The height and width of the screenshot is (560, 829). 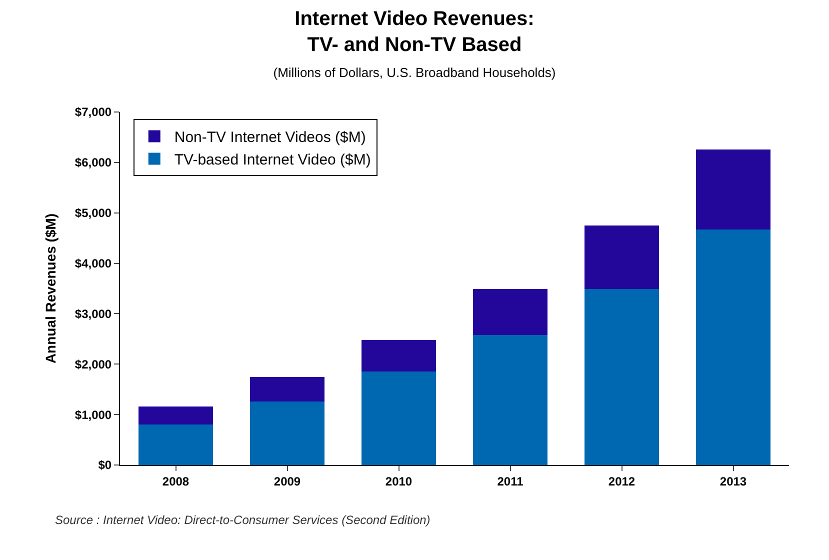 What do you see at coordinates (93, 415) in the screenshot?
I see `y-tick-label: $1,000` at bounding box center [93, 415].